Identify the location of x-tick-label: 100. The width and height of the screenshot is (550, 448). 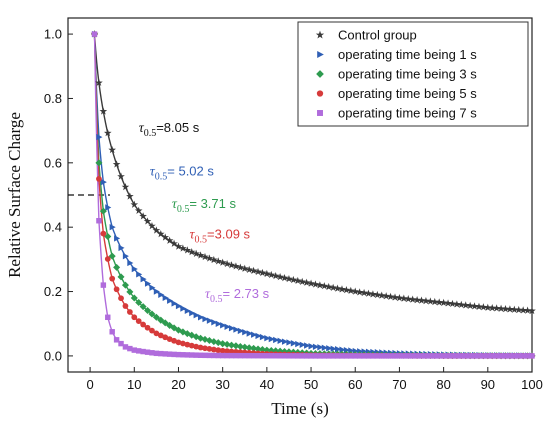
(532, 384).